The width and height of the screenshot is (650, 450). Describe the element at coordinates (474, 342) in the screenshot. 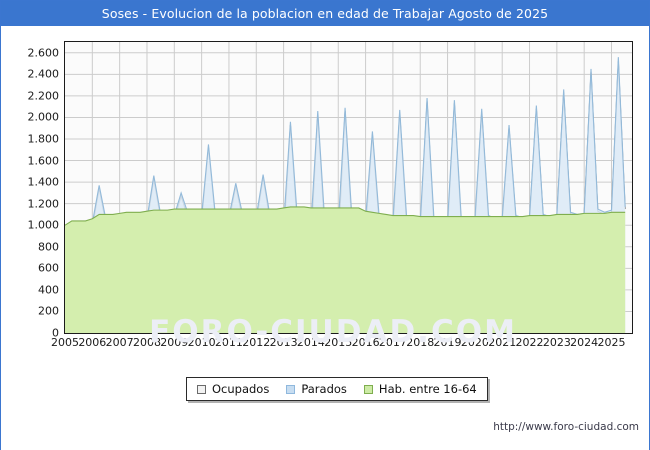

I see `x-tick-label: 2020` at that location.